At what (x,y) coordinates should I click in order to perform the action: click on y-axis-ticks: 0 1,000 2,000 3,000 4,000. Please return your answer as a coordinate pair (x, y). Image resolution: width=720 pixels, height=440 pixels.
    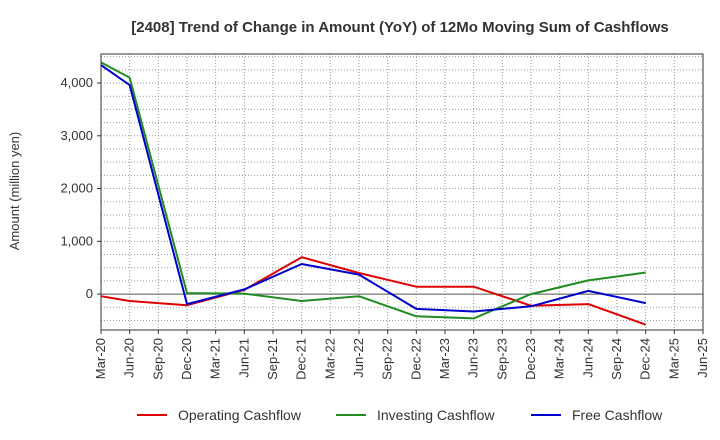
    Looking at the image, I should click on (80, 188).